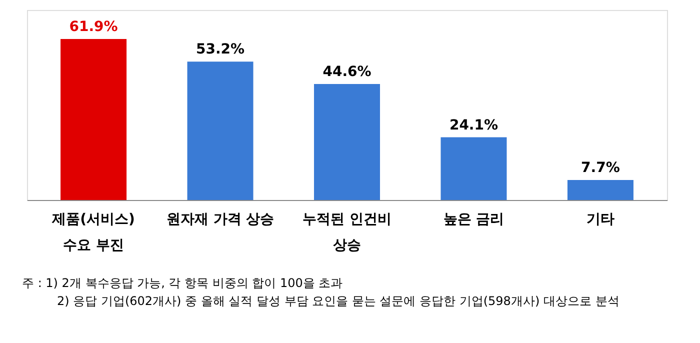 This screenshot has width=700, height=343. I want to click on data-label: 53.2%, so click(220, 50).